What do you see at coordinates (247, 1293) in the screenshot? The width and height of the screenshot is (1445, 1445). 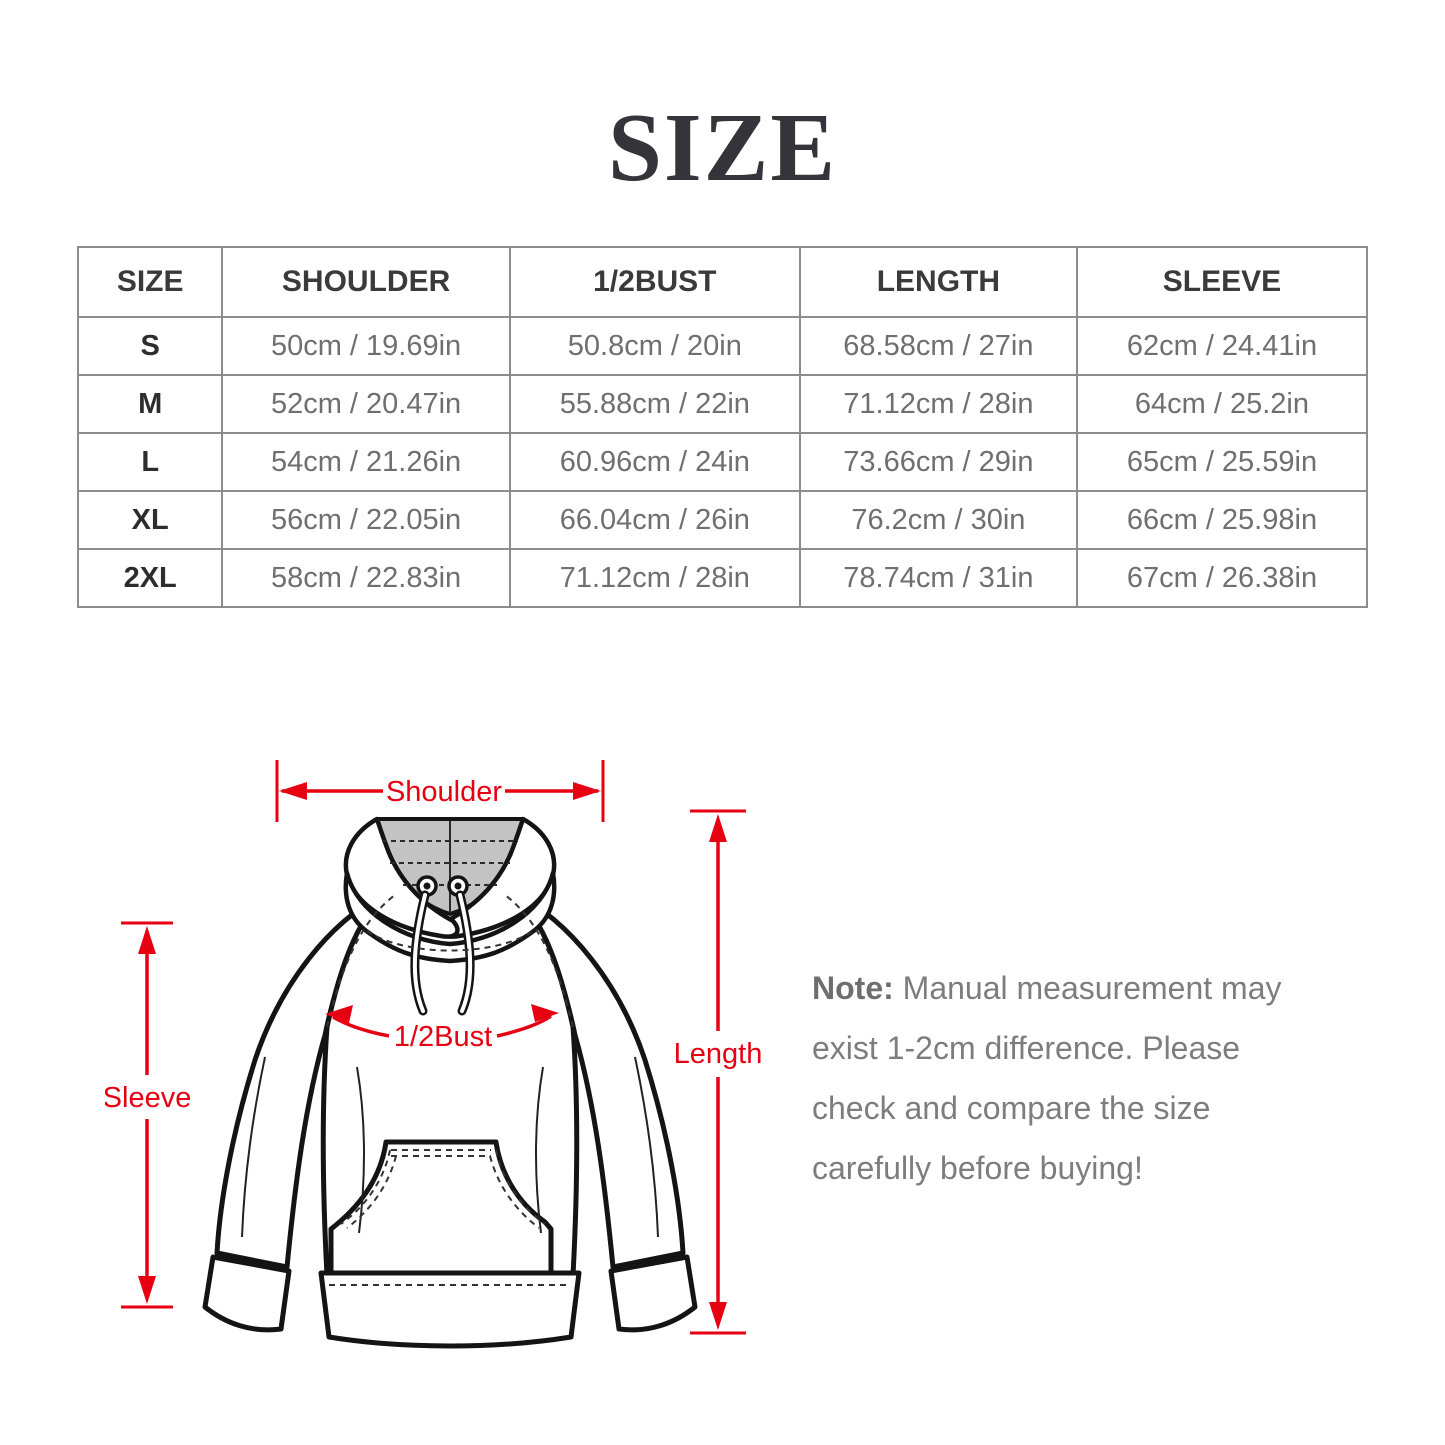 I see `left-cuff` at bounding box center [247, 1293].